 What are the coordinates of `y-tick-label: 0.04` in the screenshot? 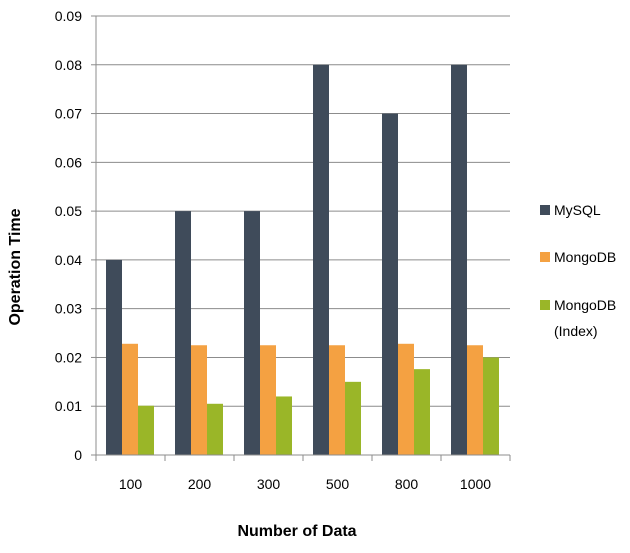 It's located at (68, 260).